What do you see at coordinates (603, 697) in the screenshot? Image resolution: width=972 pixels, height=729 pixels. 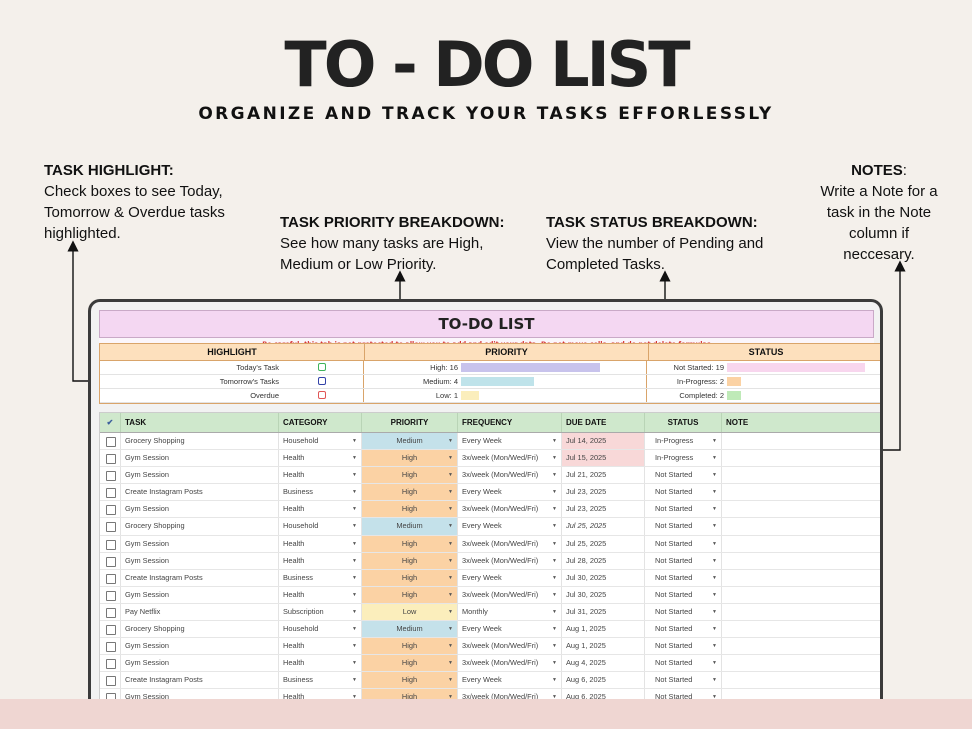 I see `due-date-cell: Aug 6, 2025` at bounding box center [603, 697].